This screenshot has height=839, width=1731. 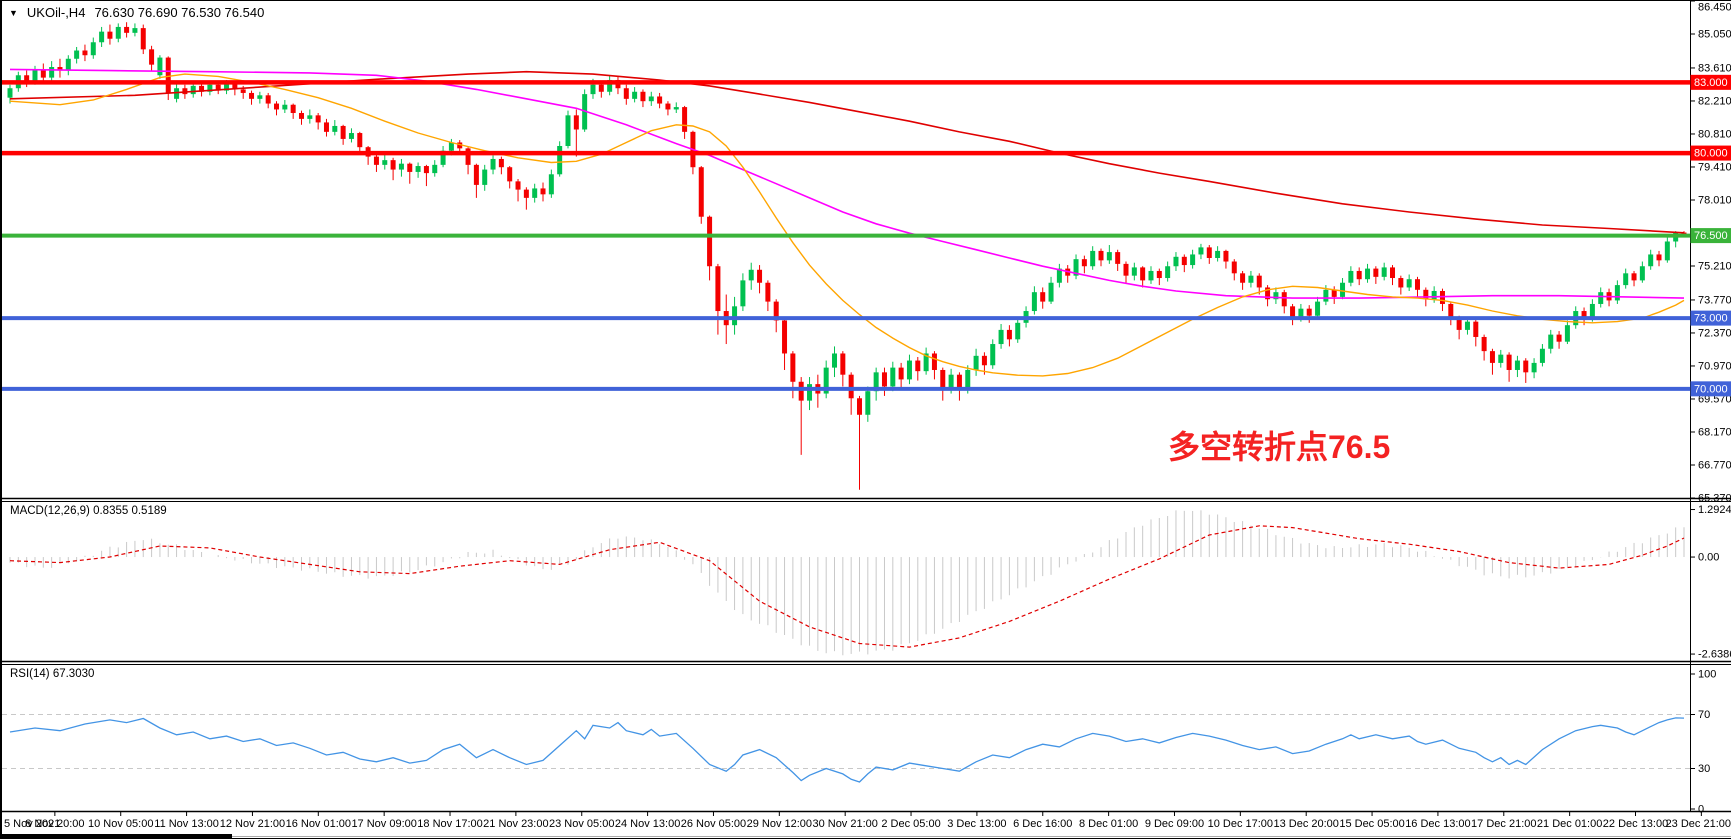 I want to click on svg-text: 30, so click(x=1704, y=769).